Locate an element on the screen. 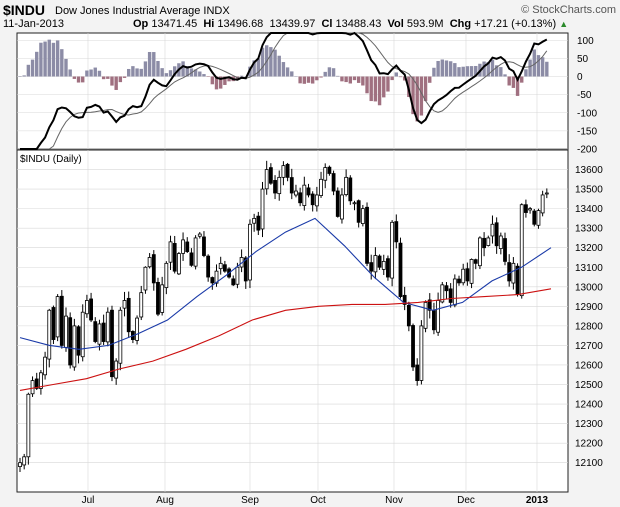 Image resolution: width=620 pixels, height=507 pixels. price-tick-label: 13500 is located at coordinates (589, 190).